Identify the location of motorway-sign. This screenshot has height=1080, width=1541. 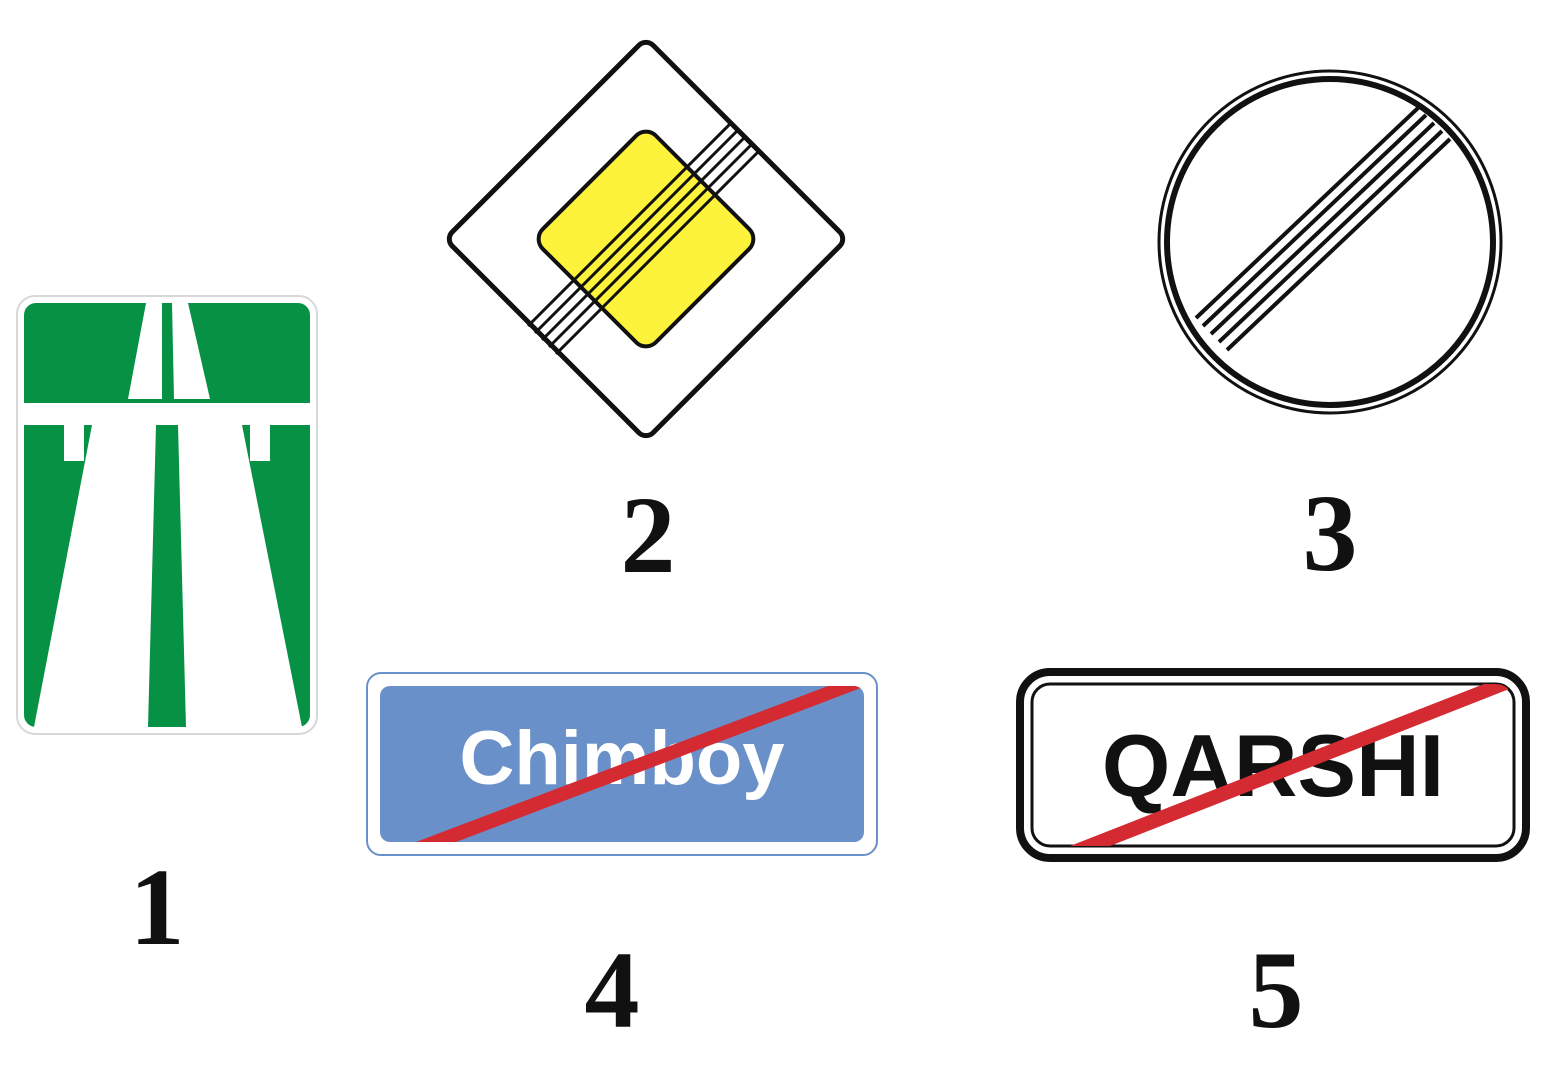
(167, 515).